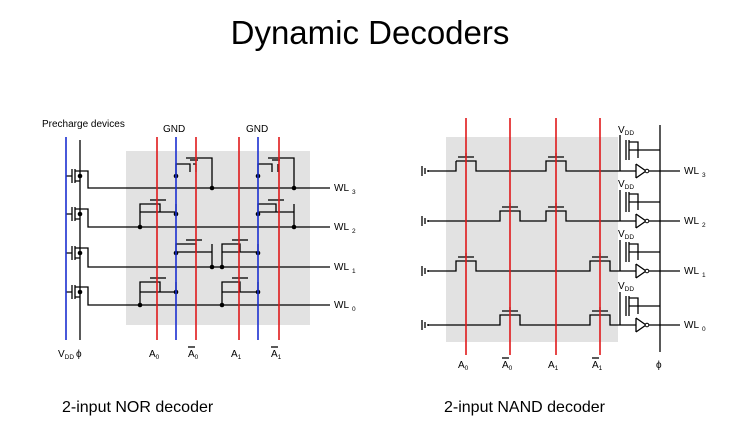 Image resolution: width=740 pixels, height=444 pixels. I want to click on nand-vdd-label-0: VDD, so click(626, 287).